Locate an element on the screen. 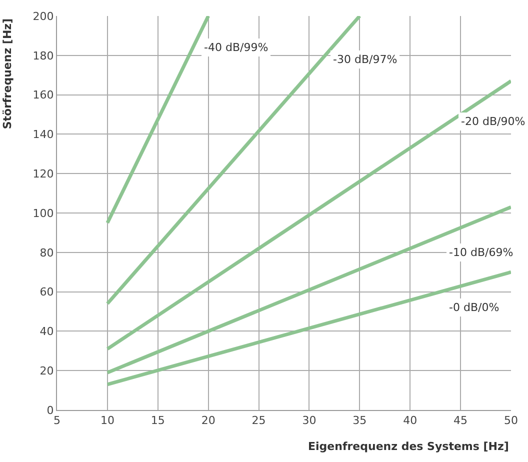  series-label: -40 dB/99% is located at coordinates (236, 47).